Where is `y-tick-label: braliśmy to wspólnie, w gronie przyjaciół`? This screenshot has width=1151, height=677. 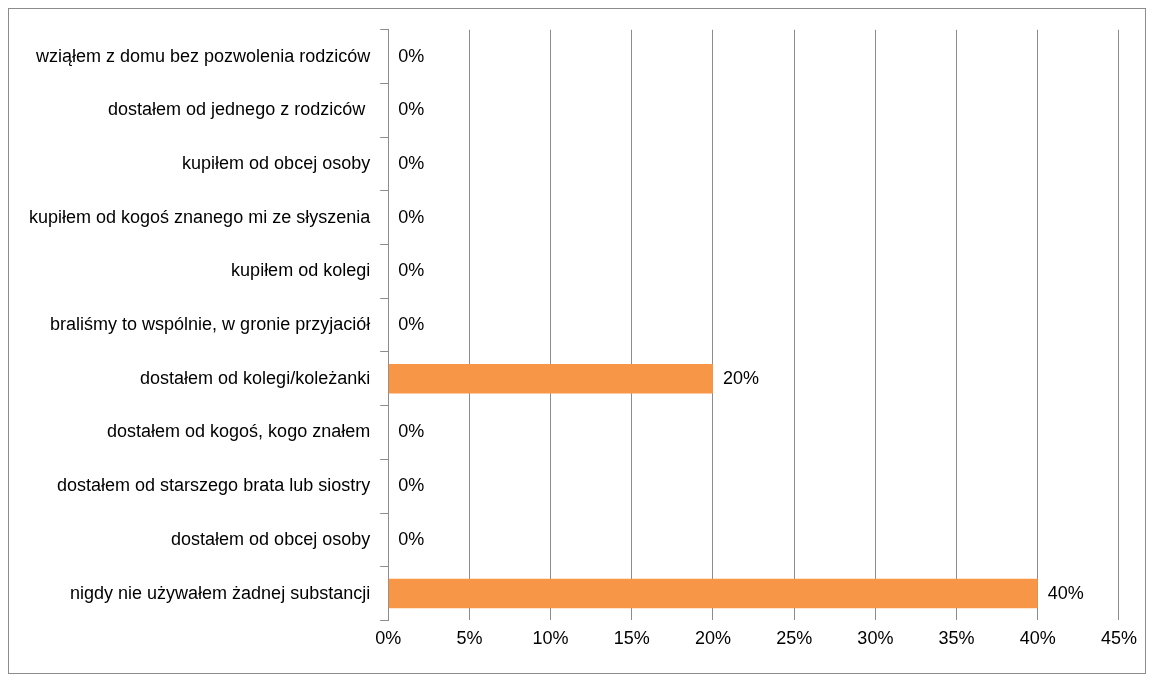 y-tick-label: braliśmy to wspólnie, w gronie przyjaciół is located at coordinates (210, 324).